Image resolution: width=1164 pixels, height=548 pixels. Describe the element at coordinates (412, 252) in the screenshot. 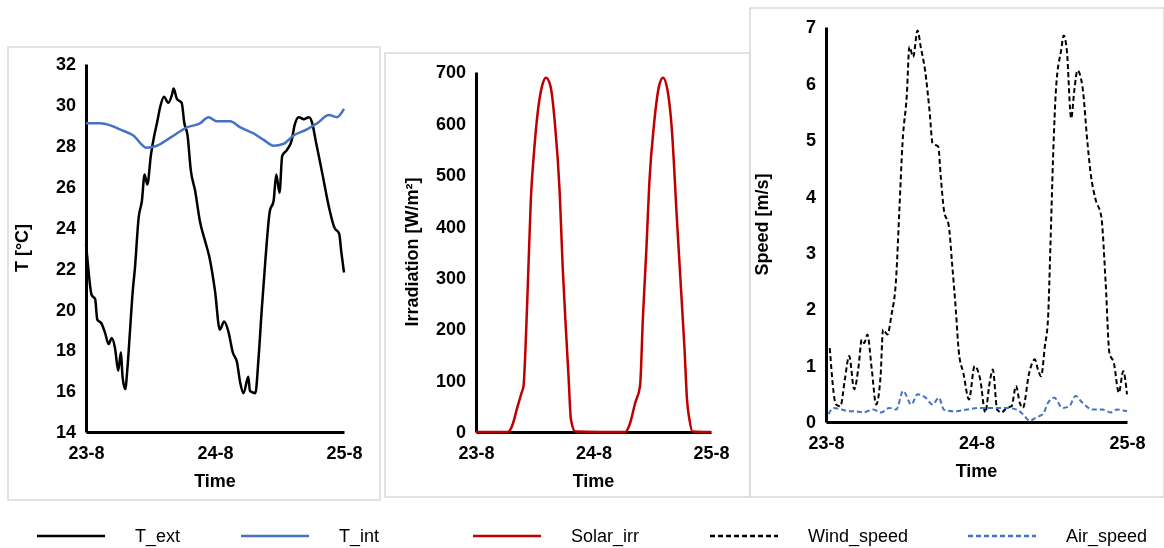

I see `y-axis-title: Irradiation [W/m²]` at that location.